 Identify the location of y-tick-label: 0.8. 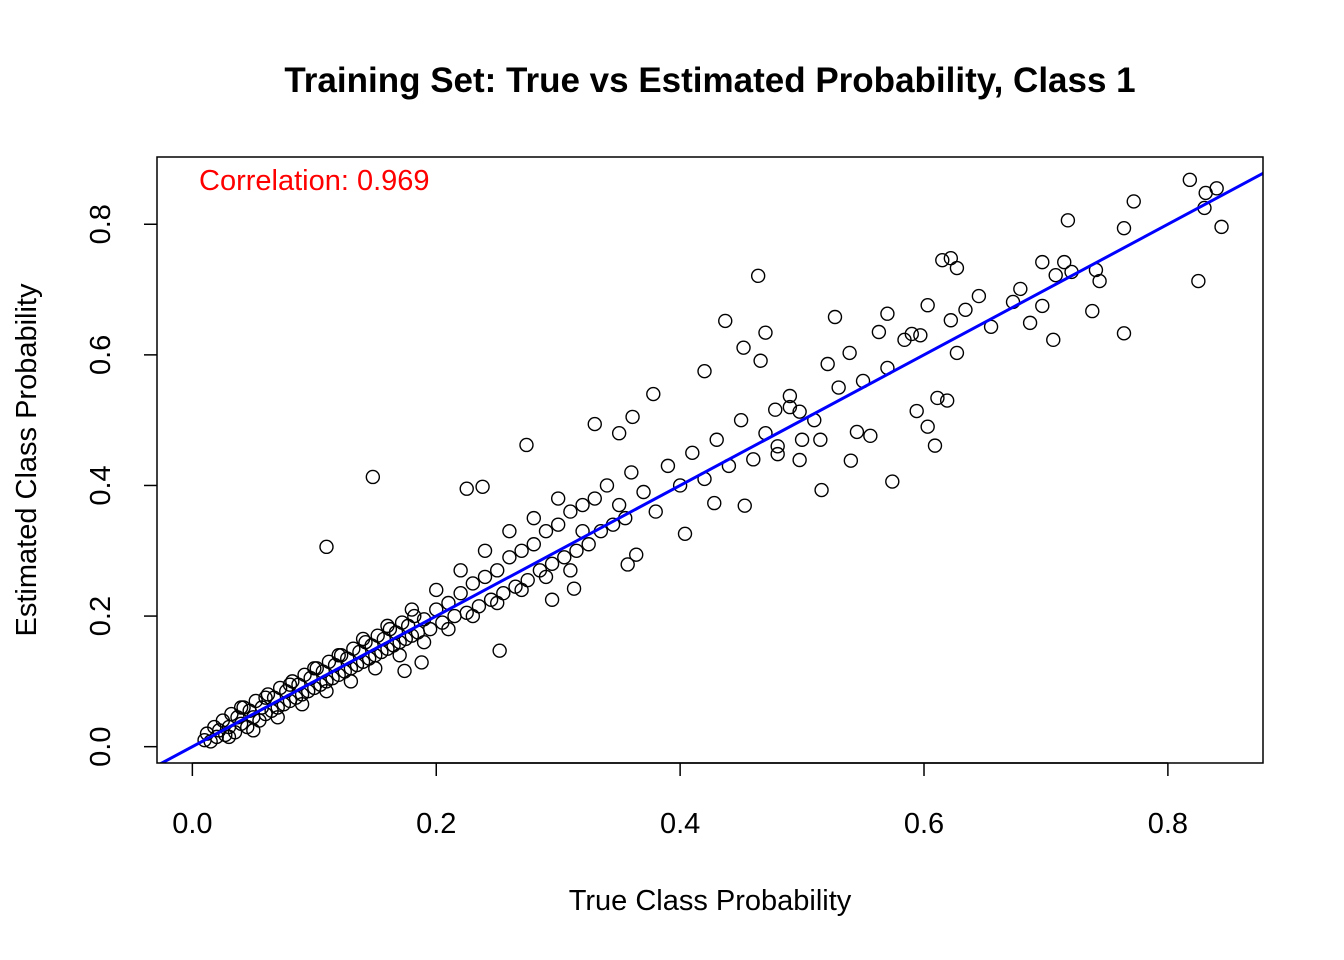
(101, 224).